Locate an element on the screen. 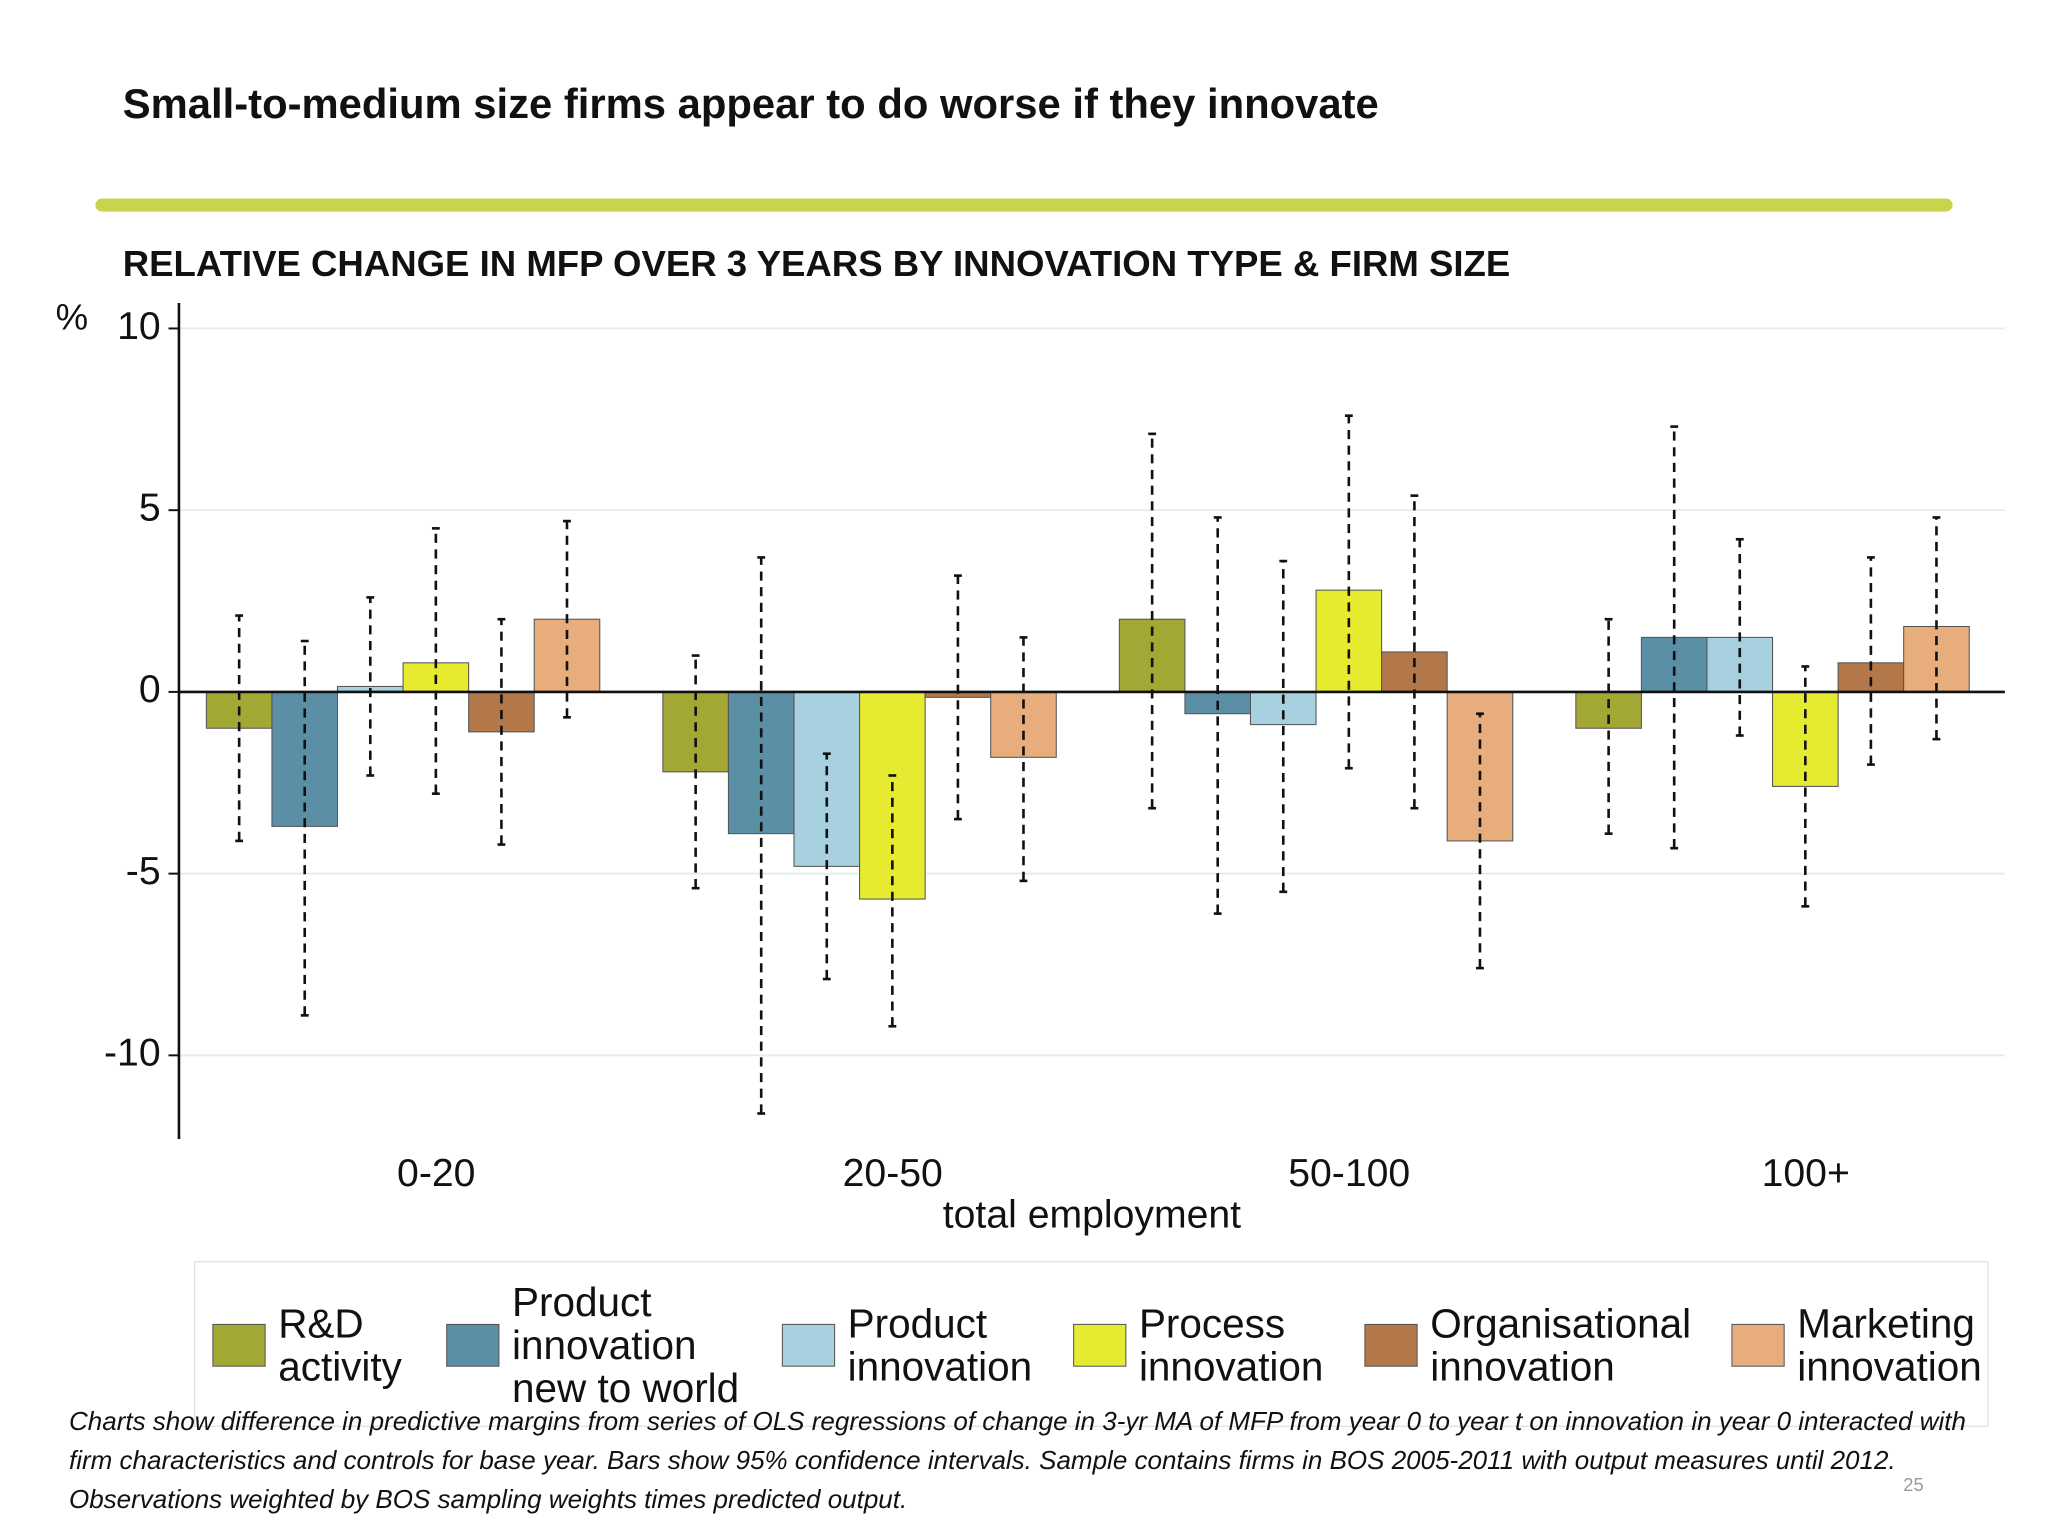 The image size is (2048, 1536). x-axis-label: total employment is located at coordinates (1092, 1215).